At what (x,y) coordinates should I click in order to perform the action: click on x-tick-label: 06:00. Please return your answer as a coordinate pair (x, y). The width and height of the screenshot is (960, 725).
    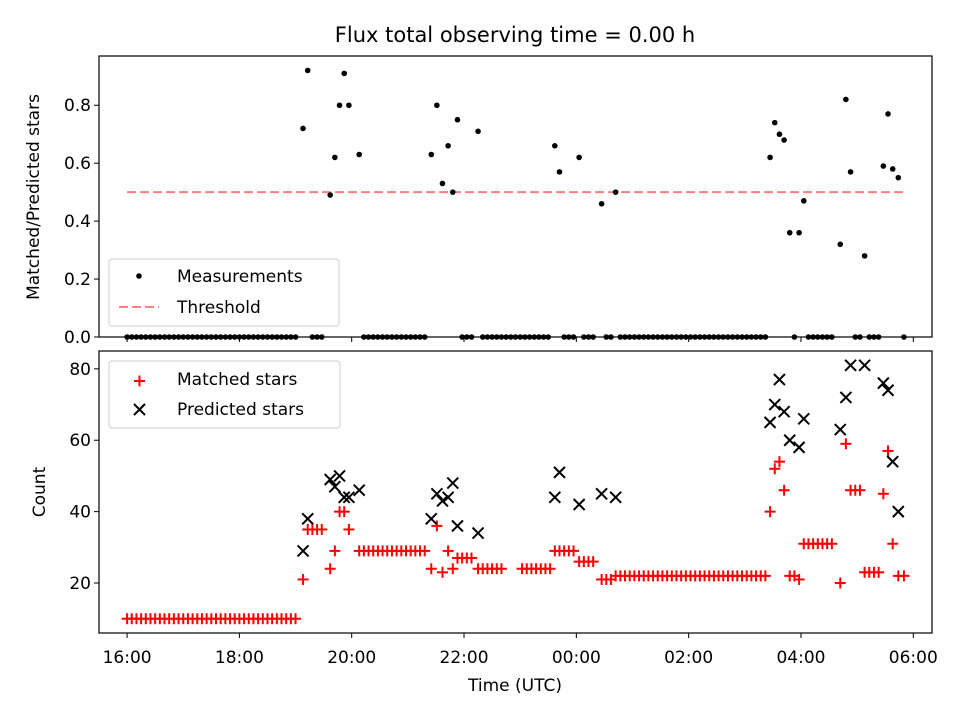
    Looking at the image, I should click on (913, 658).